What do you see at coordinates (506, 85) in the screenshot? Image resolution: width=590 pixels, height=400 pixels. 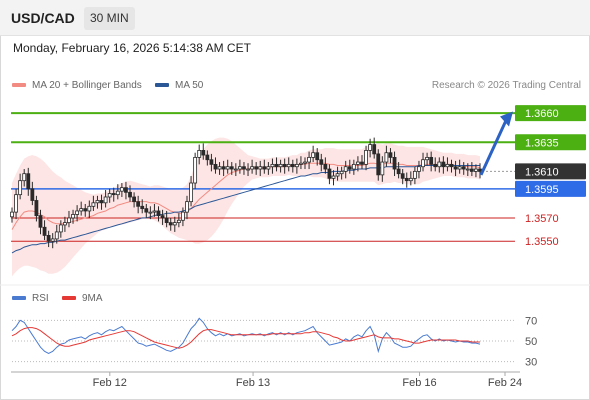 I see `credit-label: Research © 2026 Trading Central` at bounding box center [506, 85].